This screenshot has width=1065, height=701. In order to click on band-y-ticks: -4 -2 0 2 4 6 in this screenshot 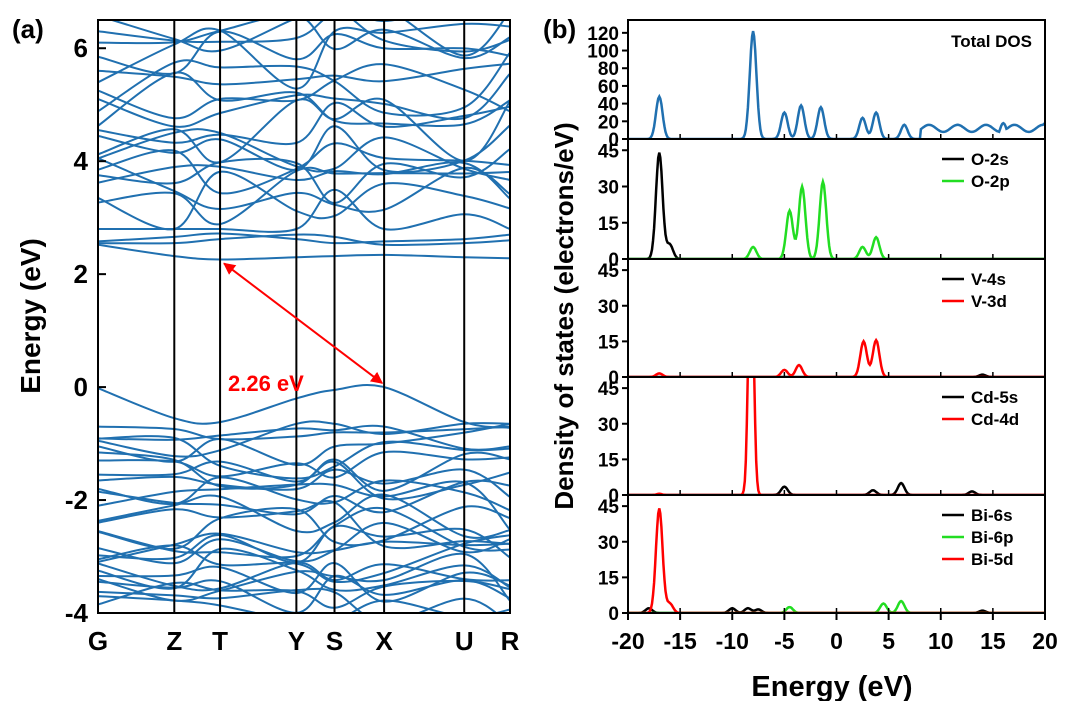, I will do `click(85, 330)`.